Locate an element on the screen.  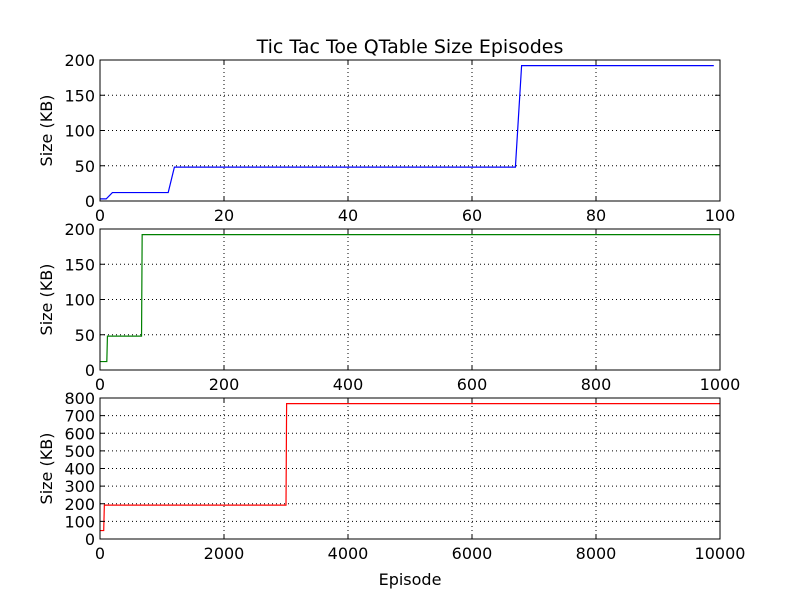
x-tick-label: 400 is located at coordinates (348, 384).